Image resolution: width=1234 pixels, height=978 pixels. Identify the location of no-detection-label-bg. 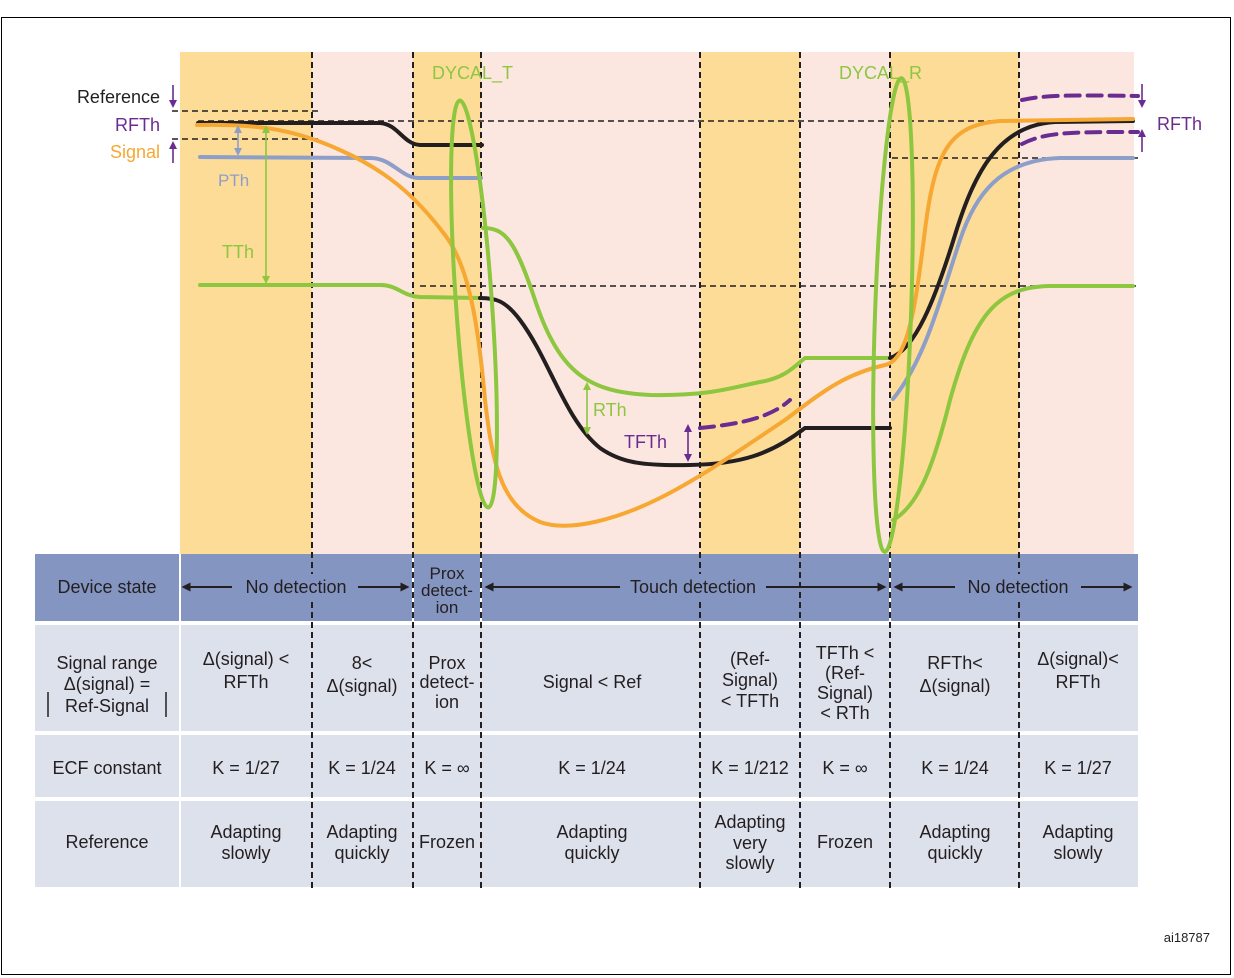
(295, 586).